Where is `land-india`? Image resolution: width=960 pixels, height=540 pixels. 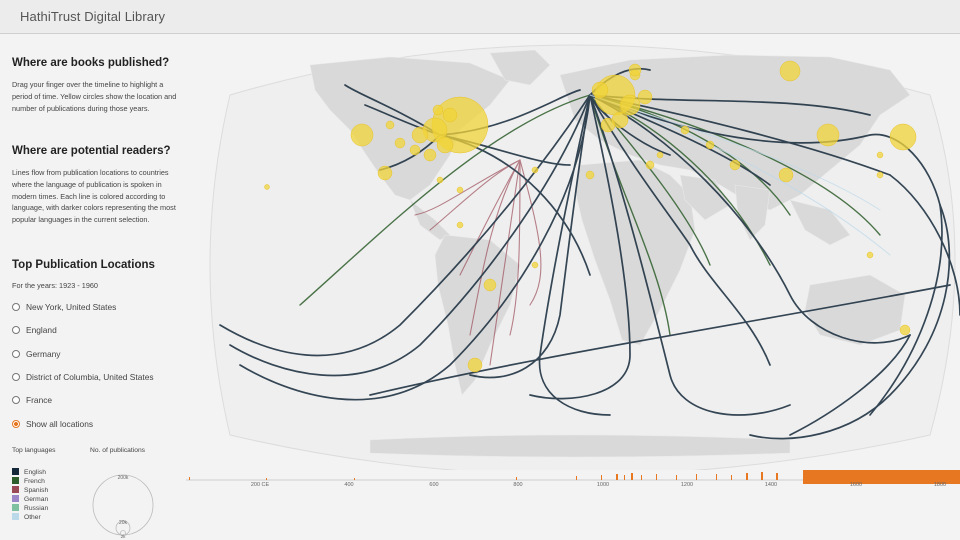
land-india is located at coordinates (752, 212).